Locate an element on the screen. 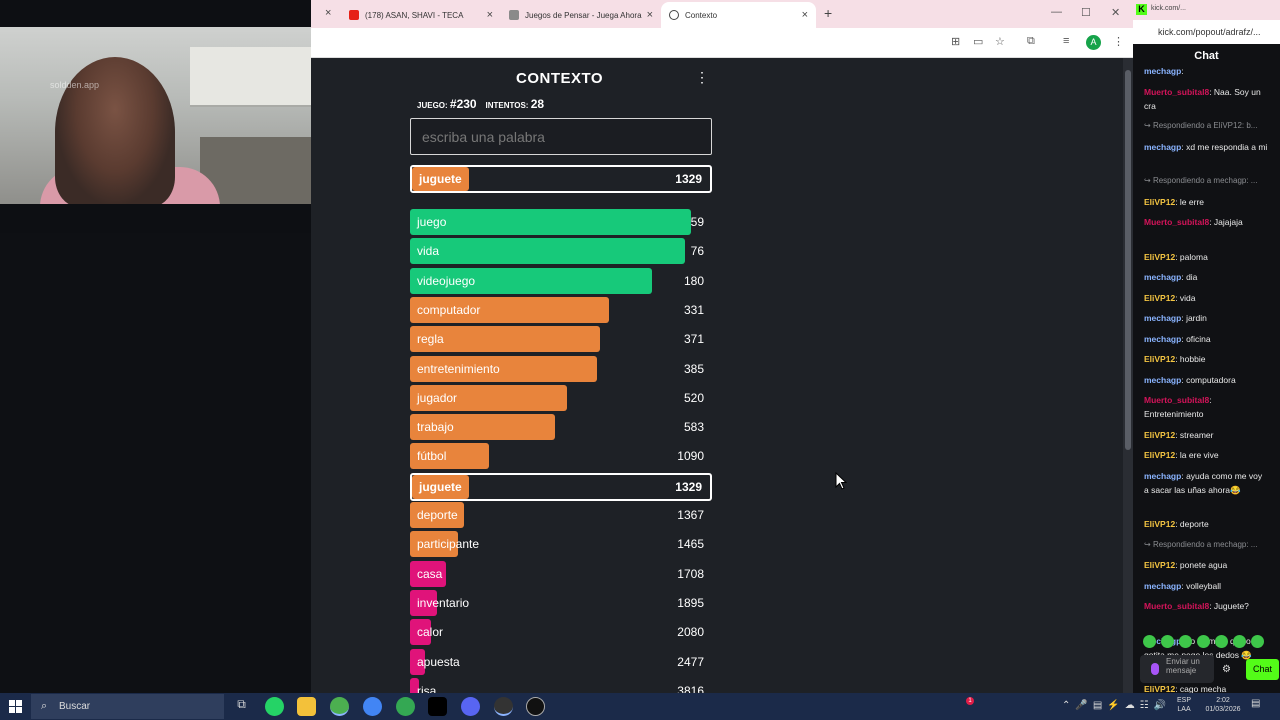  chat-message: EliVP12: streamer is located at coordinates (1179, 434).